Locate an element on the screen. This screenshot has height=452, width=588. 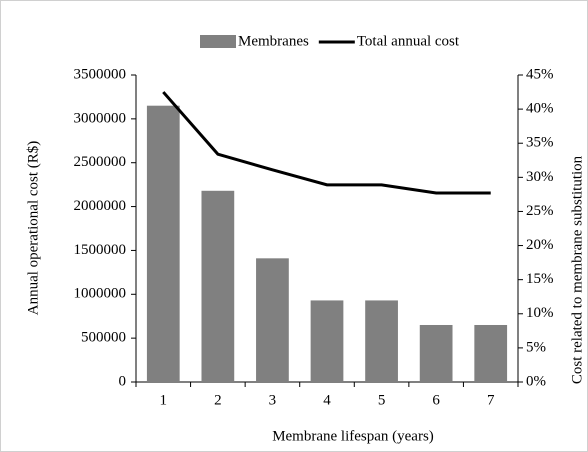
x-tick-label: 7 is located at coordinates (491, 400).